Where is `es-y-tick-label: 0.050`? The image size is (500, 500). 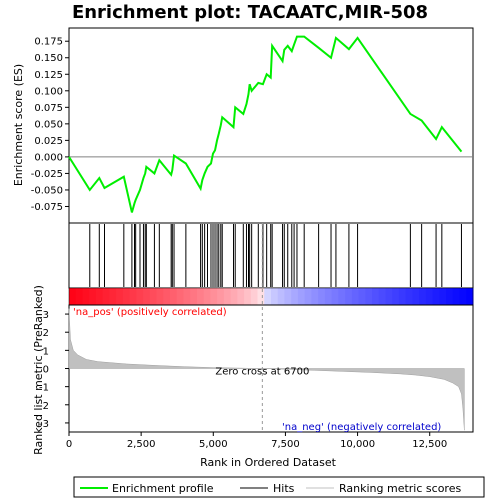 es-y-tick-label: 0.050 is located at coordinates (48, 124).